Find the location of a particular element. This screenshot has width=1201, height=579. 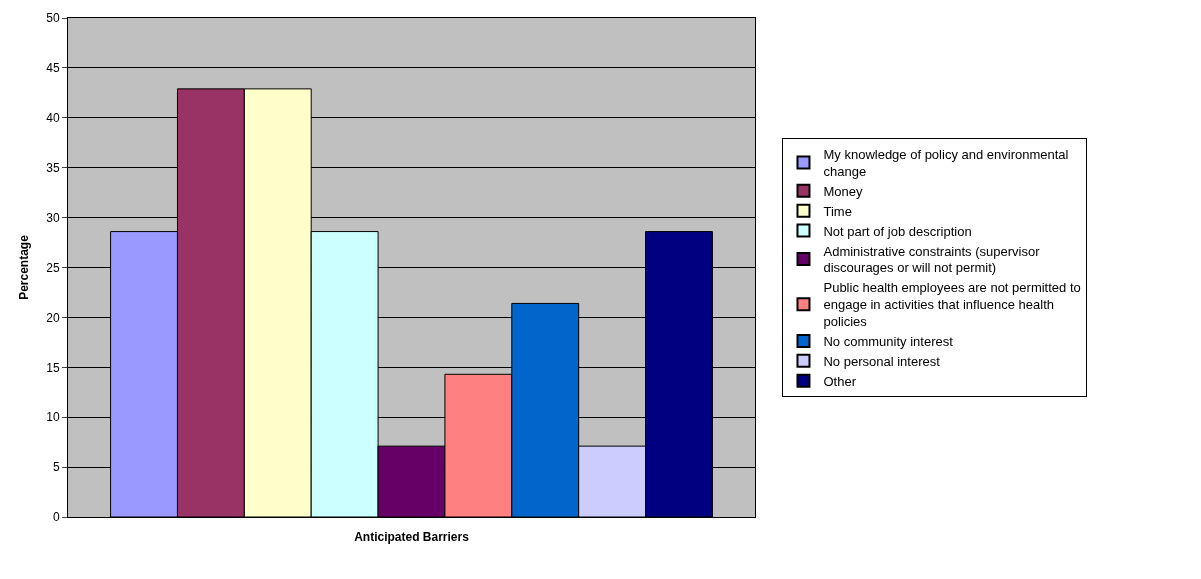

legend-label: Not part of job description is located at coordinates (897, 231).